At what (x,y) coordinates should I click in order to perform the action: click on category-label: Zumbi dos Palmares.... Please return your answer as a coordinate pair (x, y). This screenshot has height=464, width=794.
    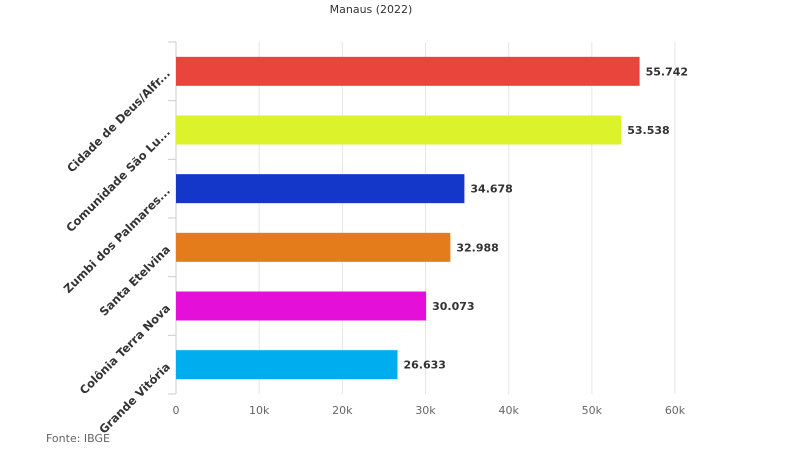
    Looking at the image, I should click on (117, 240).